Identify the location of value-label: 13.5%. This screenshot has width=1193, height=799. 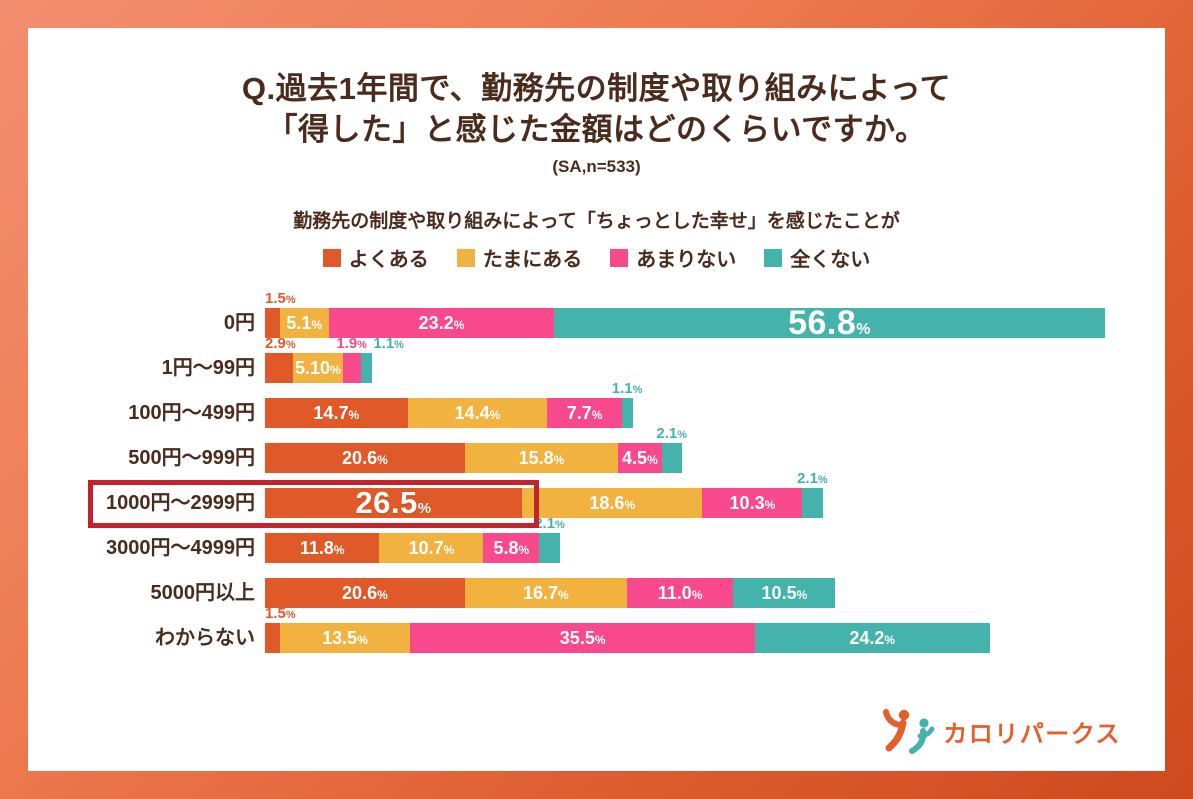
(345, 637).